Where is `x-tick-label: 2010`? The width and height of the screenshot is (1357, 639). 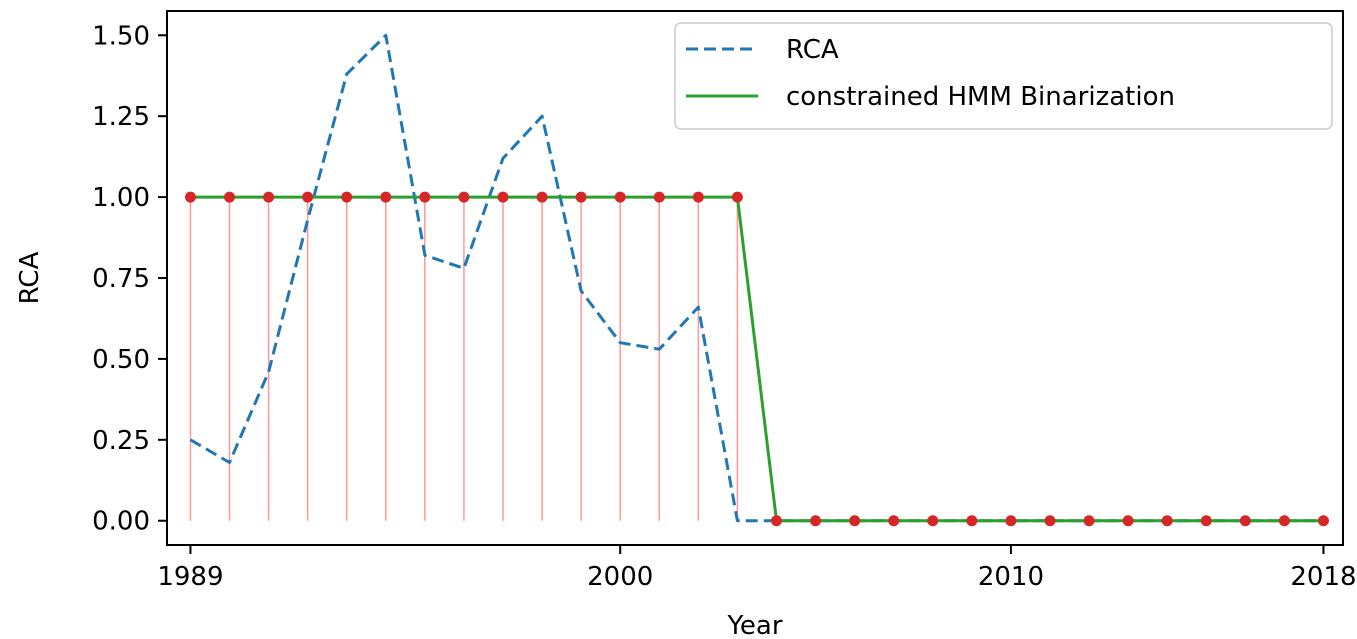
x-tick-label: 2010 is located at coordinates (1011, 577).